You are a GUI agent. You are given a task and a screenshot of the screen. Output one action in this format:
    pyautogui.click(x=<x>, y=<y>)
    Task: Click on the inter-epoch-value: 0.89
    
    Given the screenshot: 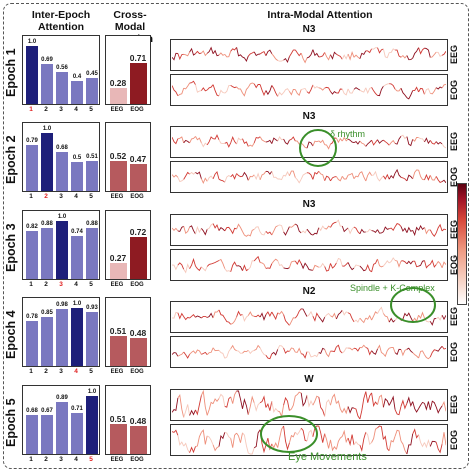 What is the action you would take?
    pyautogui.click(x=62, y=398)
    